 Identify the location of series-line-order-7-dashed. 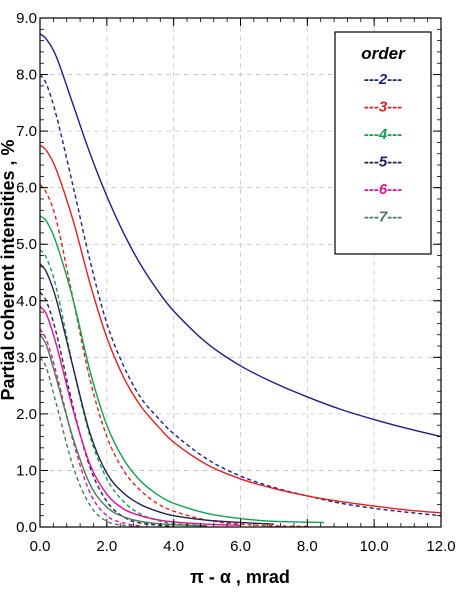
(90, 442).